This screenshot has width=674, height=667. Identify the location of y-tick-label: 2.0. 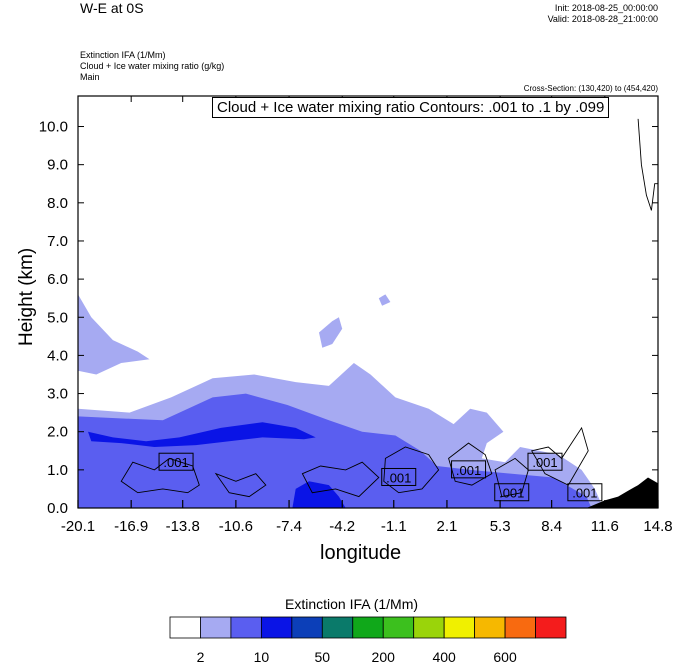
(57, 432).